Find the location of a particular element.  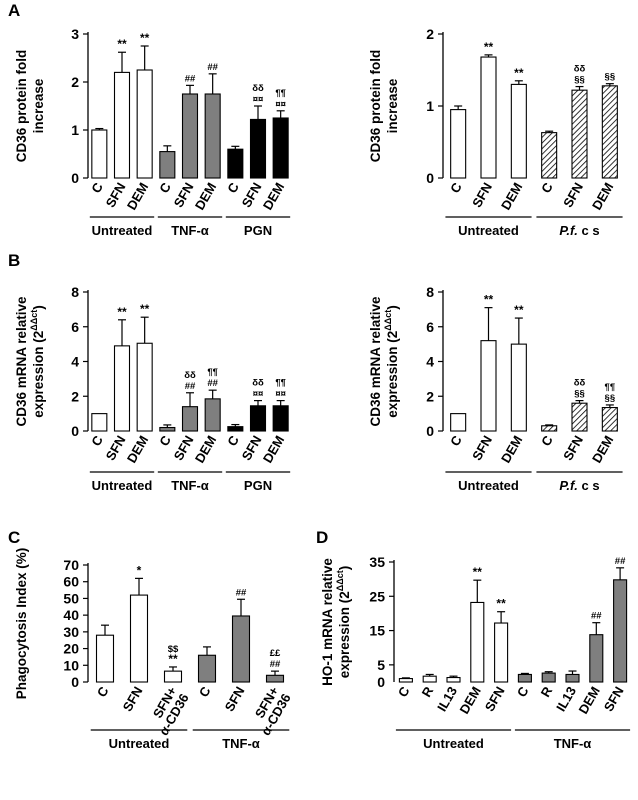

y-tick-label: 3 is located at coordinates (75, 34).